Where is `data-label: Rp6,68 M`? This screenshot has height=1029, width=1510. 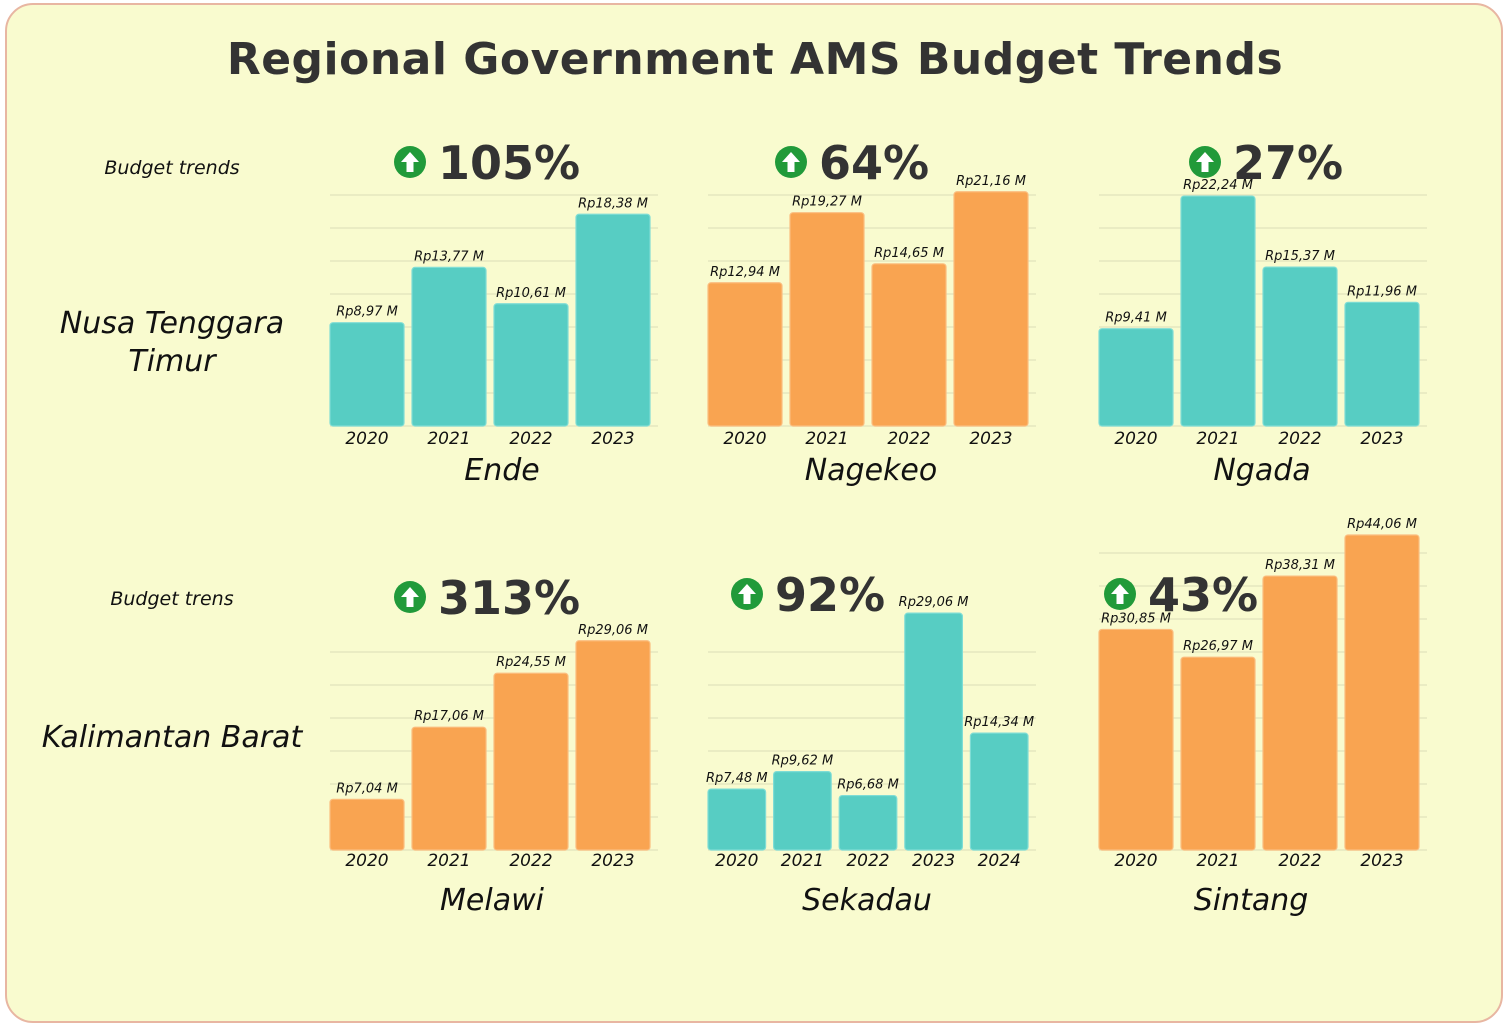
data-label: Rp6,68 M is located at coordinates (868, 785).